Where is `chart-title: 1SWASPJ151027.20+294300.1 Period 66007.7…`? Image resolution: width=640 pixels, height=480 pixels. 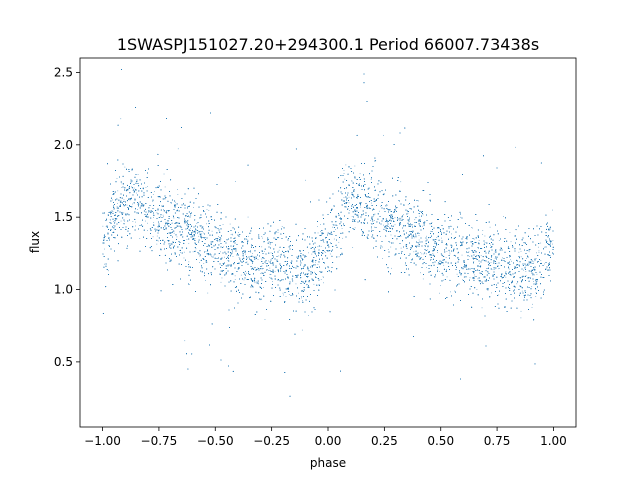 chart-title: 1SWASPJ151027.20+294300.1 Period 66007.7… is located at coordinates (328, 44).